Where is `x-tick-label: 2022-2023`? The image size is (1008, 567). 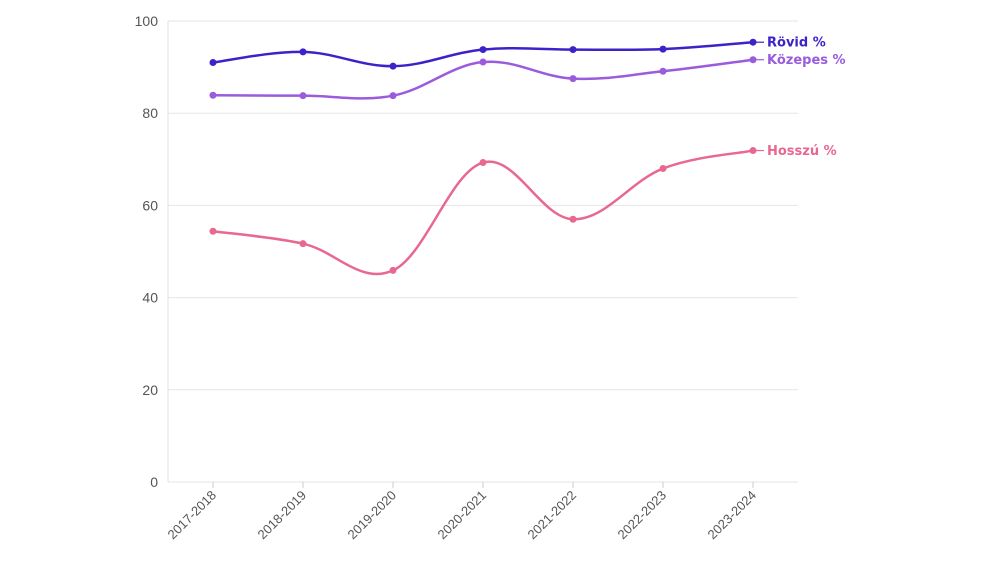 x-tick-label: 2022-2023 is located at coordinates (642, 515).